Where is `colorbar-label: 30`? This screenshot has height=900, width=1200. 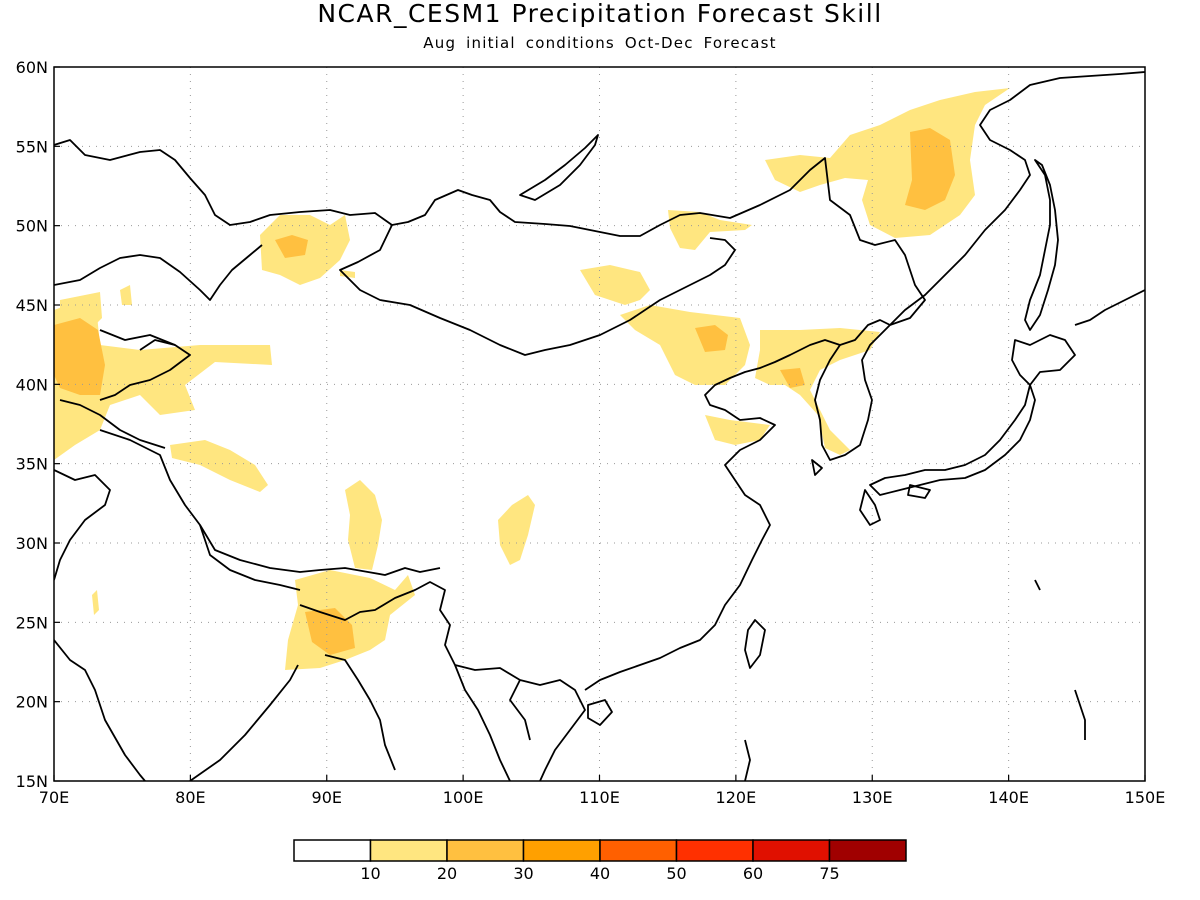 colorbar-label: 30 is located at coordinates (523, 873).